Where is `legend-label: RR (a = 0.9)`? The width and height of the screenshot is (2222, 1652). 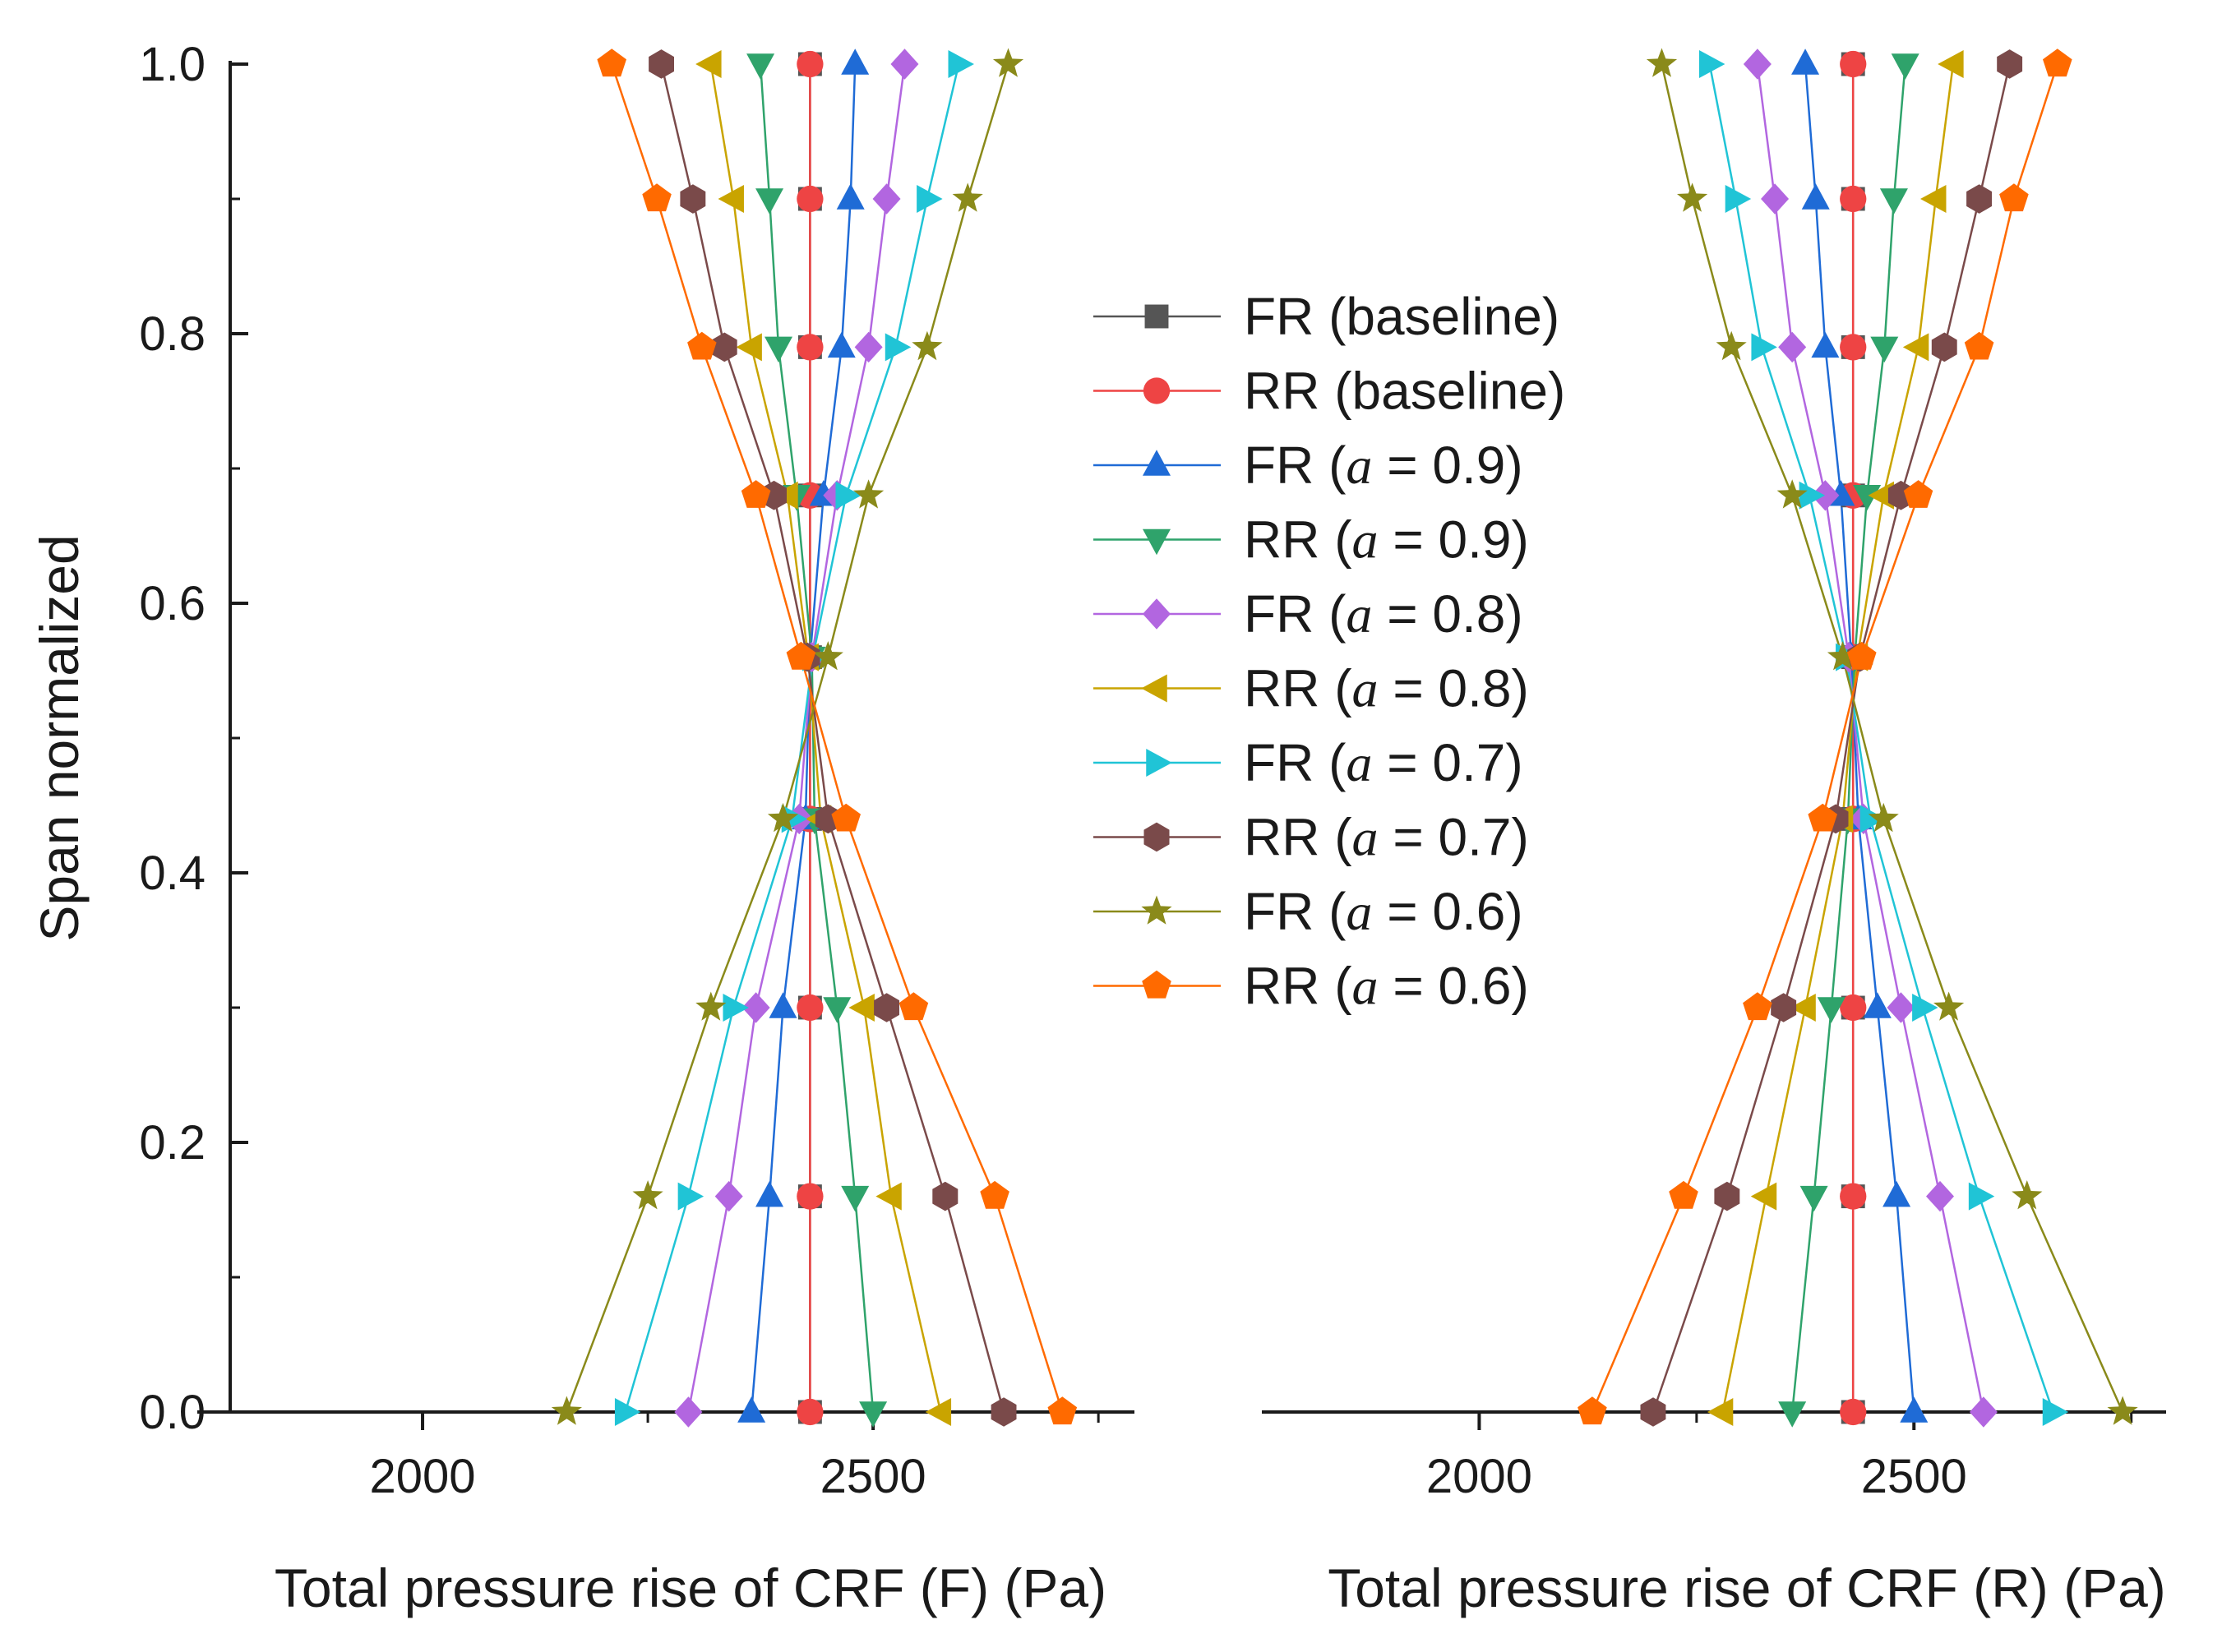 legend-label: RR (a = 0.9) is located at coordinates (1387, 540).